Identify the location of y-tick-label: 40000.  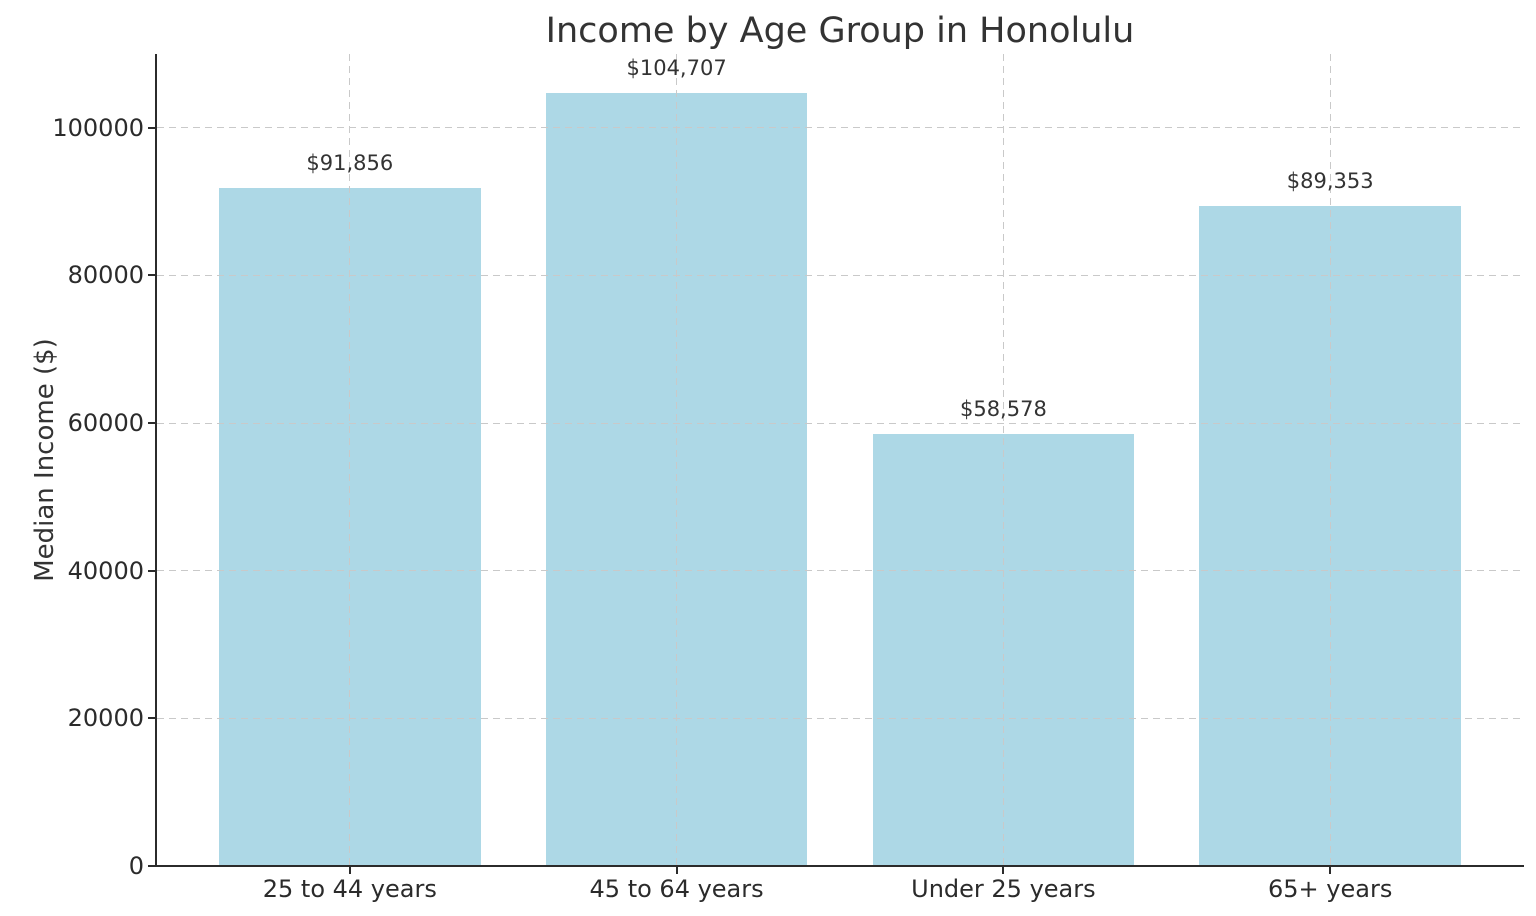
(105, 570).